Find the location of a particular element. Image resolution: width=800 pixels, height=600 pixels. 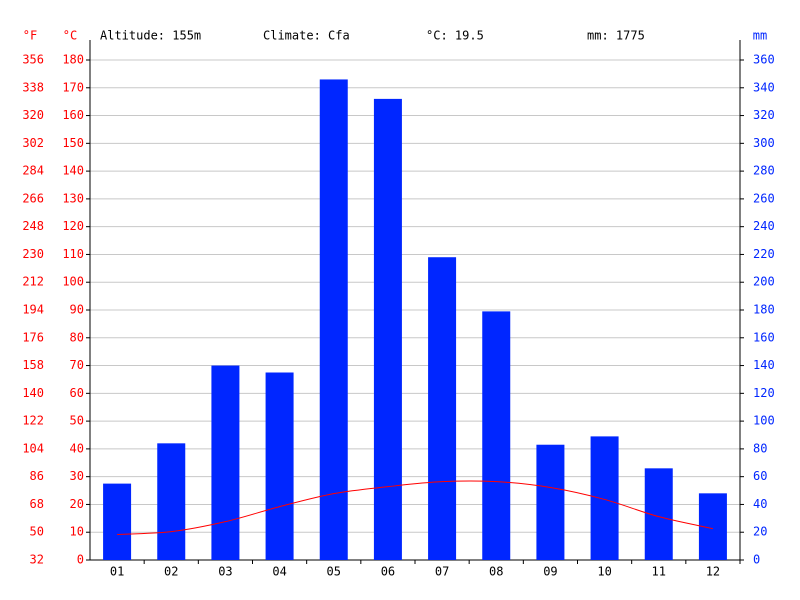

y3-tick-label: 50 is located at coordinates (37, 532).